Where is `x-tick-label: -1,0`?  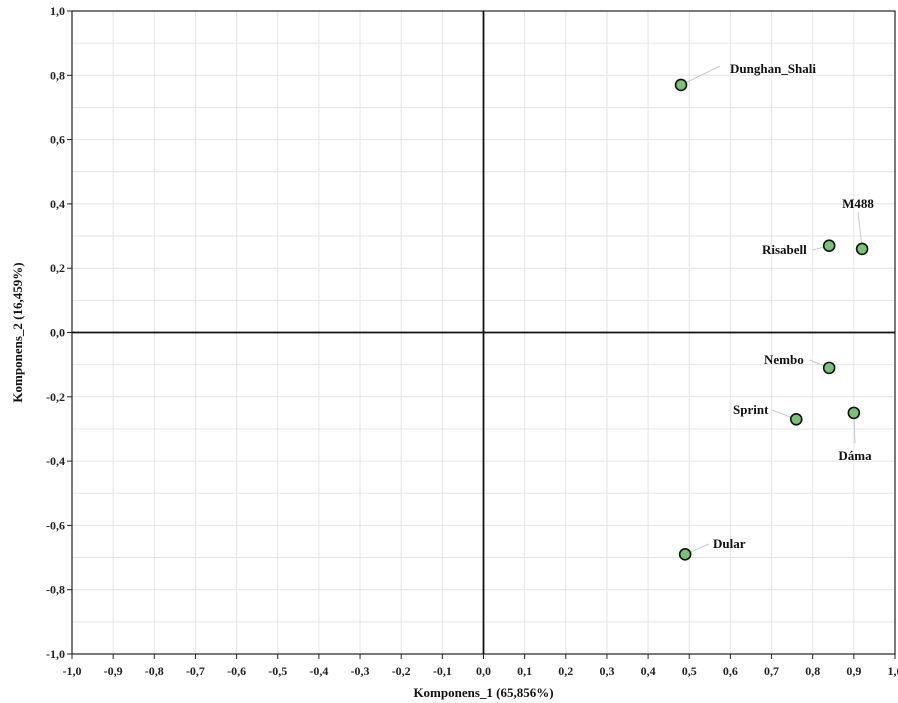 x-tick-label: -1,0 is located at coordinates (72, 671).